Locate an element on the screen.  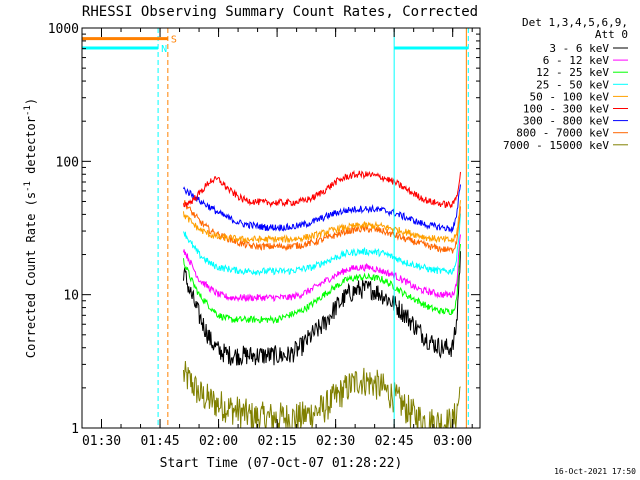
y-axis-label: Corrected Count Rate (s-1 detector-1) is located at coordinates (30, 228).